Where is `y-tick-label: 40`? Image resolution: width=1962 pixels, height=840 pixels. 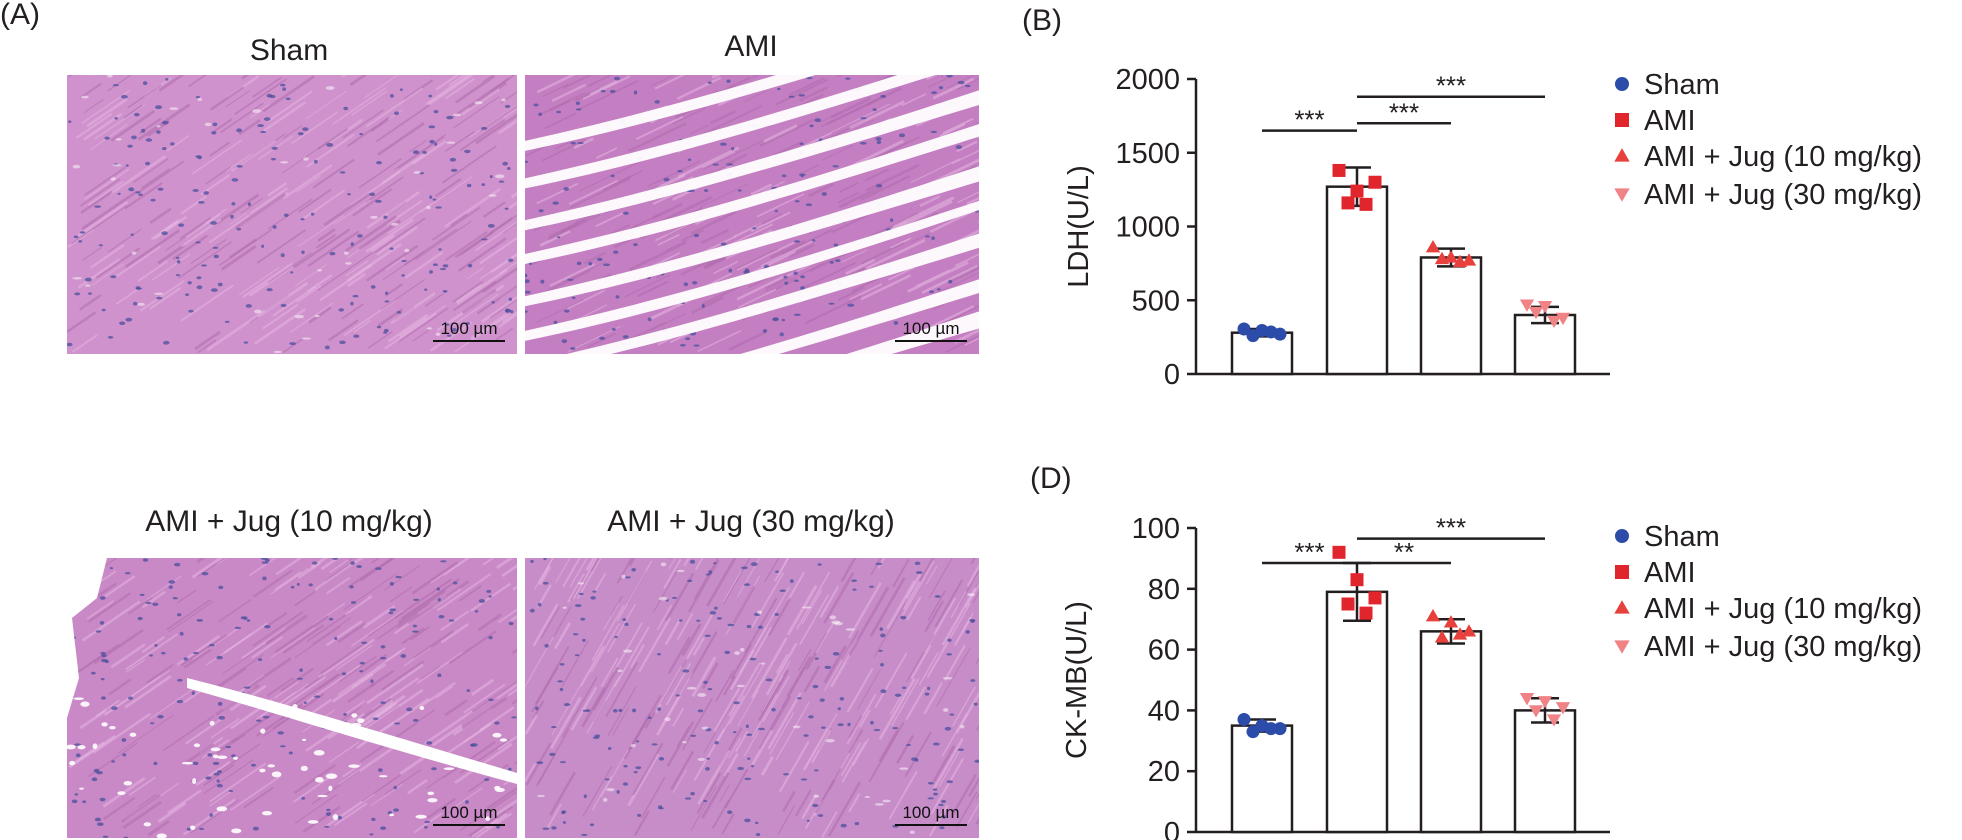
y-tick-label: 40 is located at coordinates (1164, 711).